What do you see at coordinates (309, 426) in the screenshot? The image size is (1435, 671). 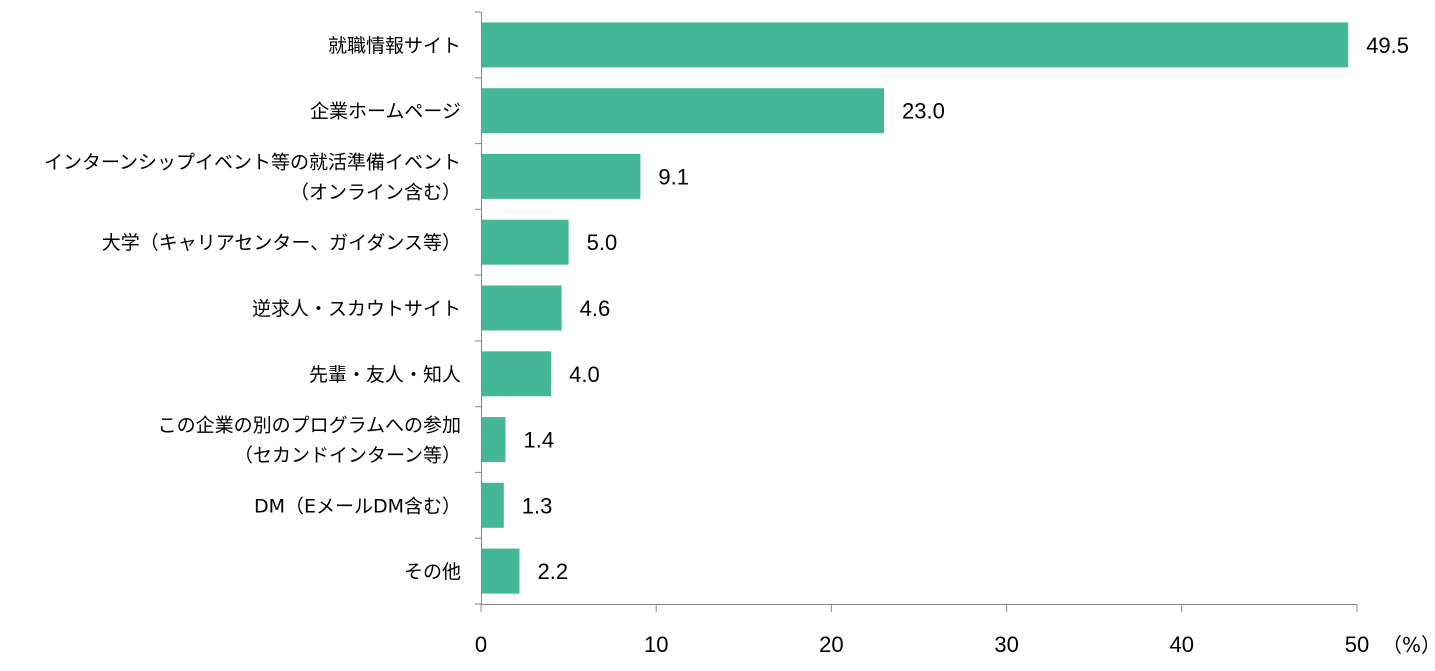 I see `category-label: この企業の別のプログラムへの参加` at bounding box center [309, 426].